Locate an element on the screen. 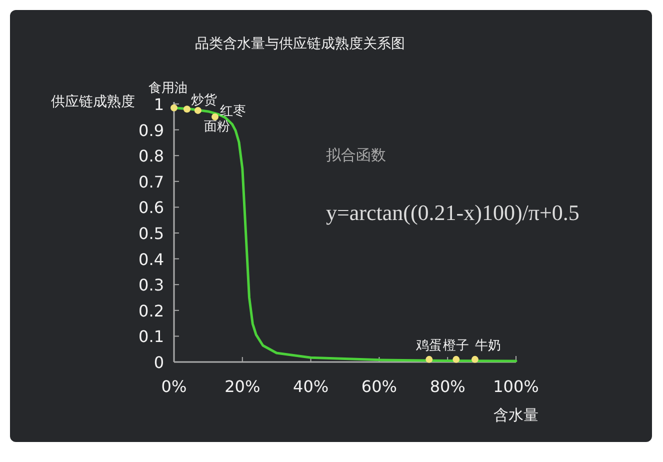  annotation: 炒货 is located at coordinates (203, 100).